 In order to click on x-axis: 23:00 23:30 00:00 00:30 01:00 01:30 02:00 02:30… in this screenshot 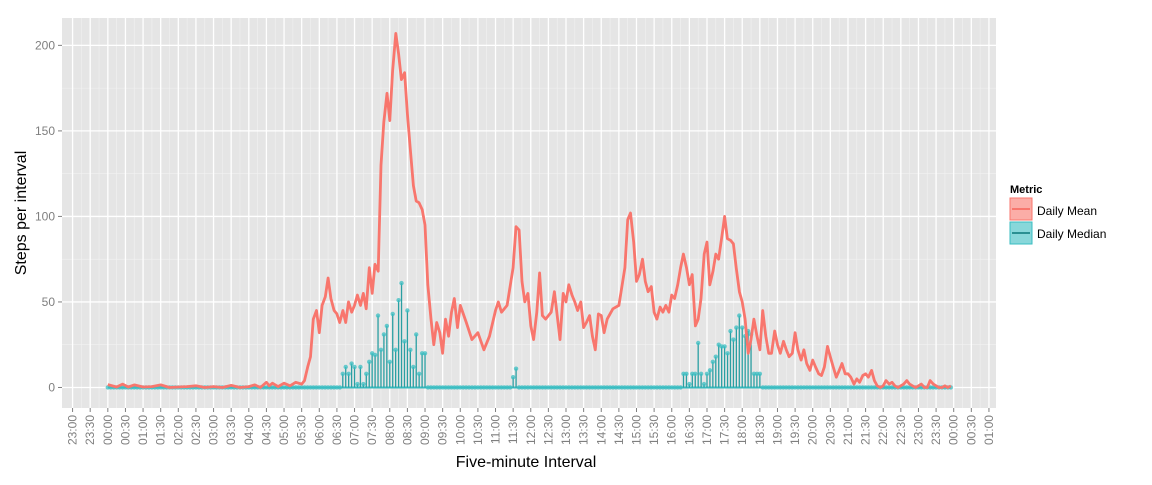, I will do `click(531, 426)`.